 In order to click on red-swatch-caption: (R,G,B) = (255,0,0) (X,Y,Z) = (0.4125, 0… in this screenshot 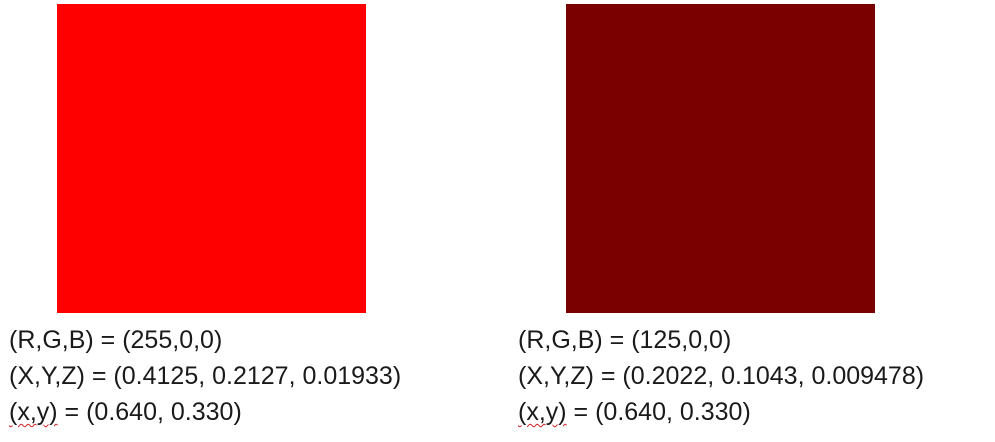, I will do `click(205, 376)`.